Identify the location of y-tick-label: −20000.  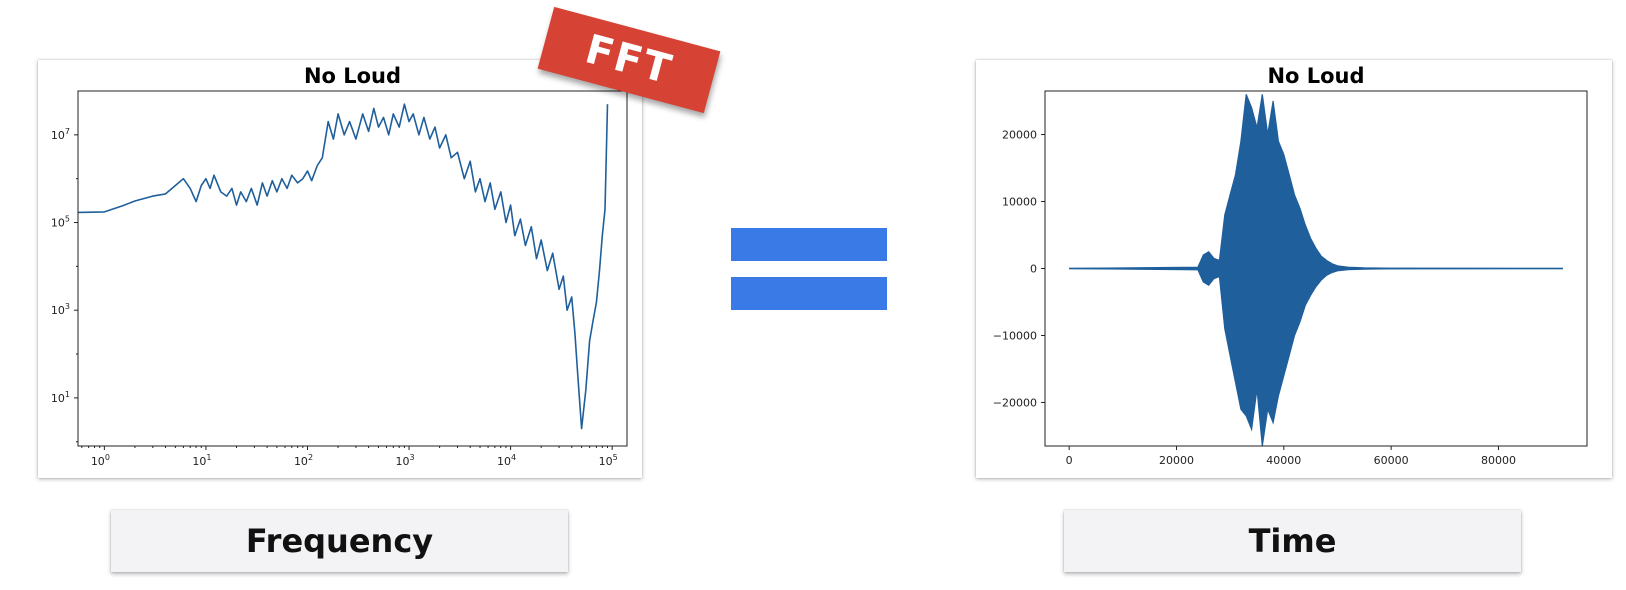
(1015, 402).